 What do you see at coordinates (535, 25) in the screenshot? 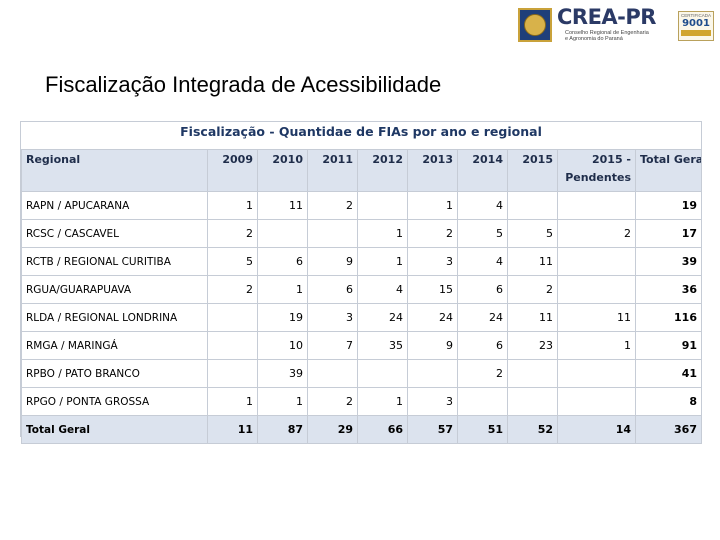
I see `crea-emblem-icon` at bounding box center [535, 25].